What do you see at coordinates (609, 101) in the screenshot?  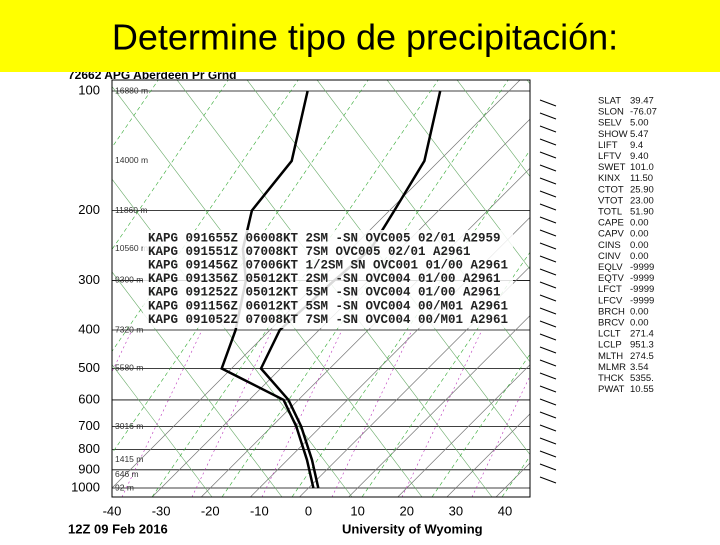 I see `index-name: SLAT` at bounding box center [609, 101].